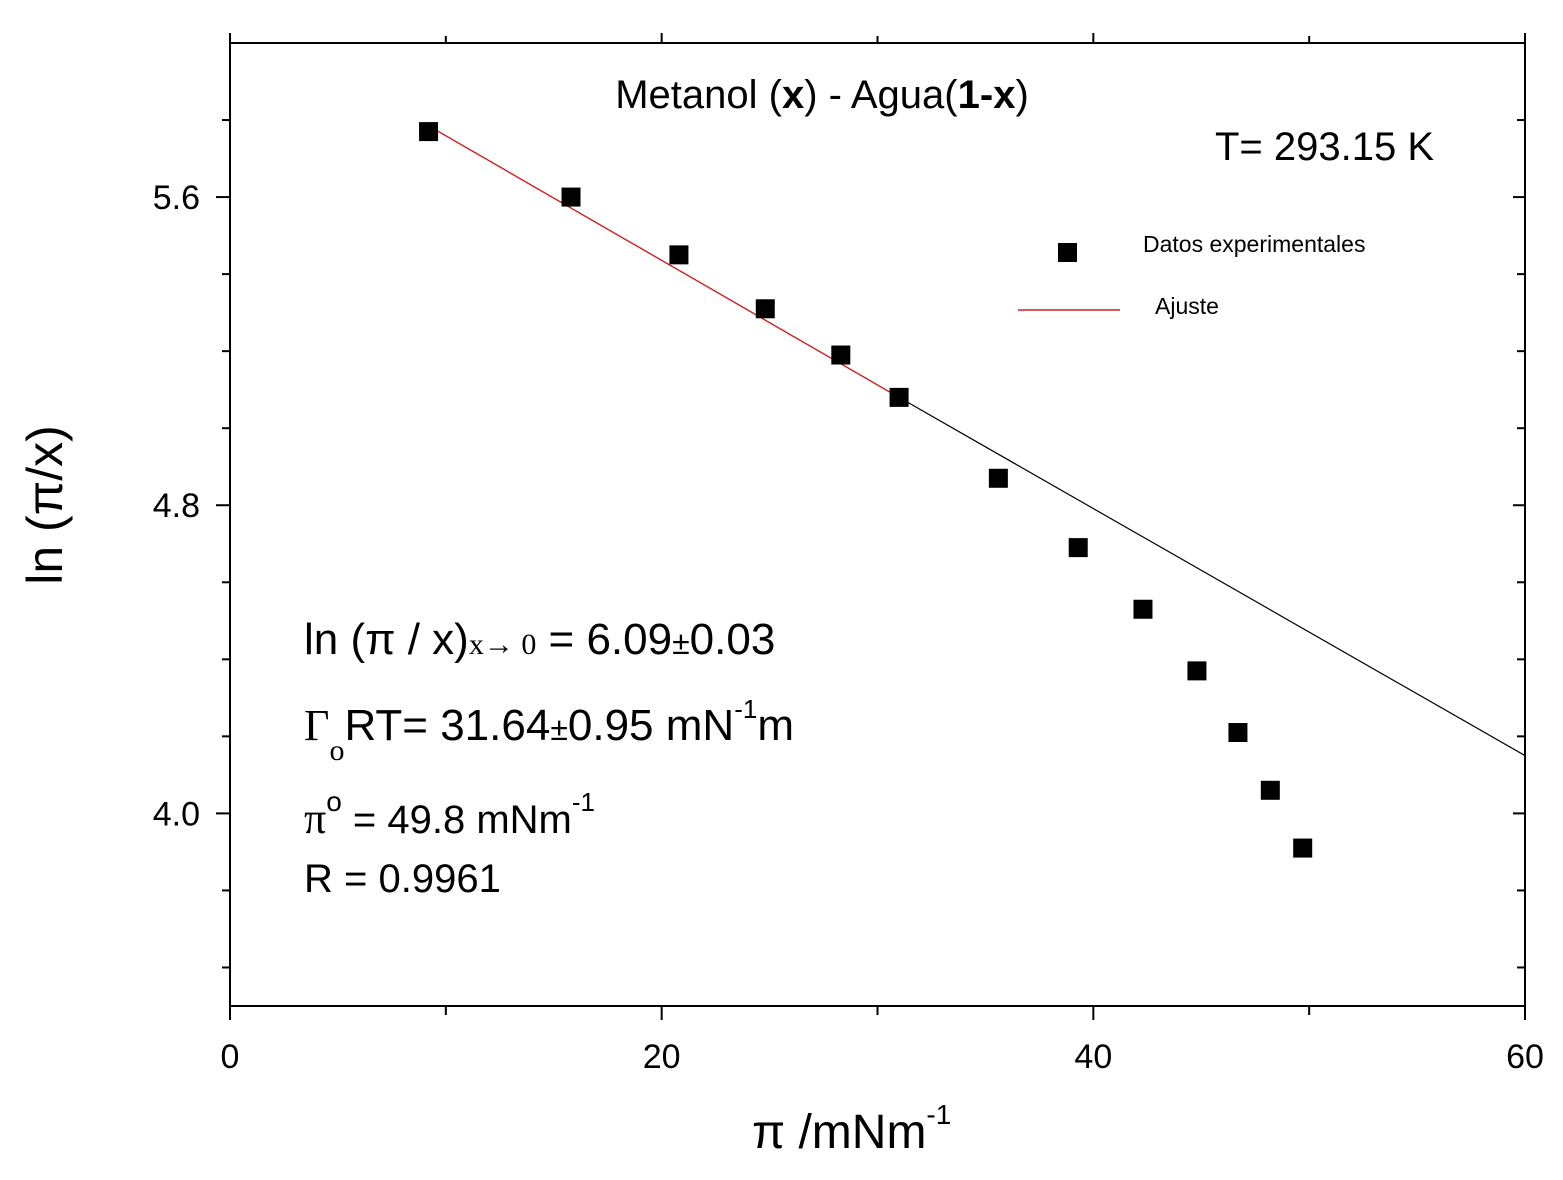 The image size is (1563, 1180). What do you see at coordinates (1324, 147) in the screenshot?
I see `temperature-label: T= 293.15 K` at bounding box center [1324, 147].